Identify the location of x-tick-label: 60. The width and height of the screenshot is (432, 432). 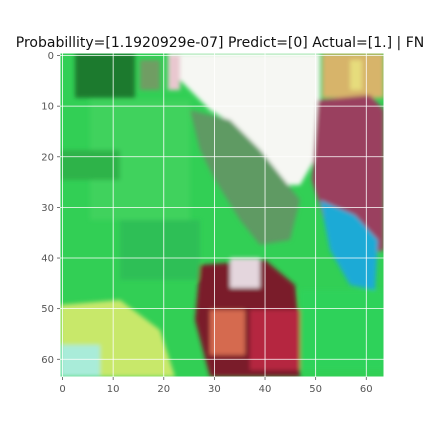
(366, 389).